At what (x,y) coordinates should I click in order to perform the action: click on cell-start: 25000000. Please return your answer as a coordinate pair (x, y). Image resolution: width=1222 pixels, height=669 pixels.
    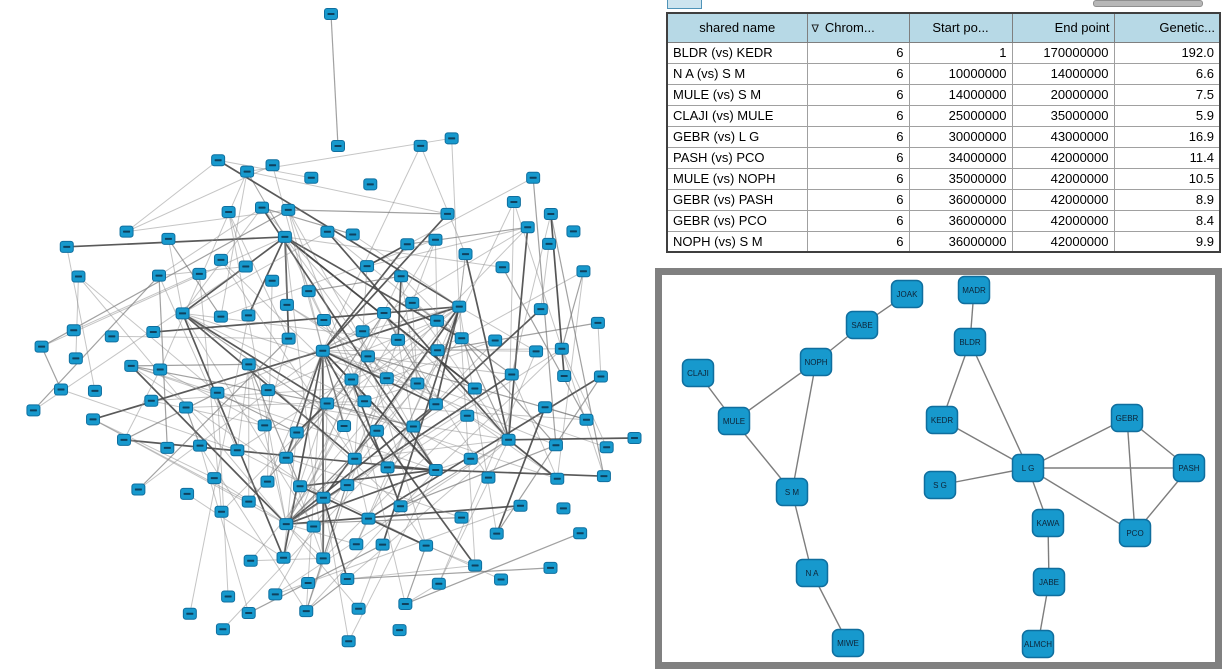
    Looking at the image, I should click on (960, 115).